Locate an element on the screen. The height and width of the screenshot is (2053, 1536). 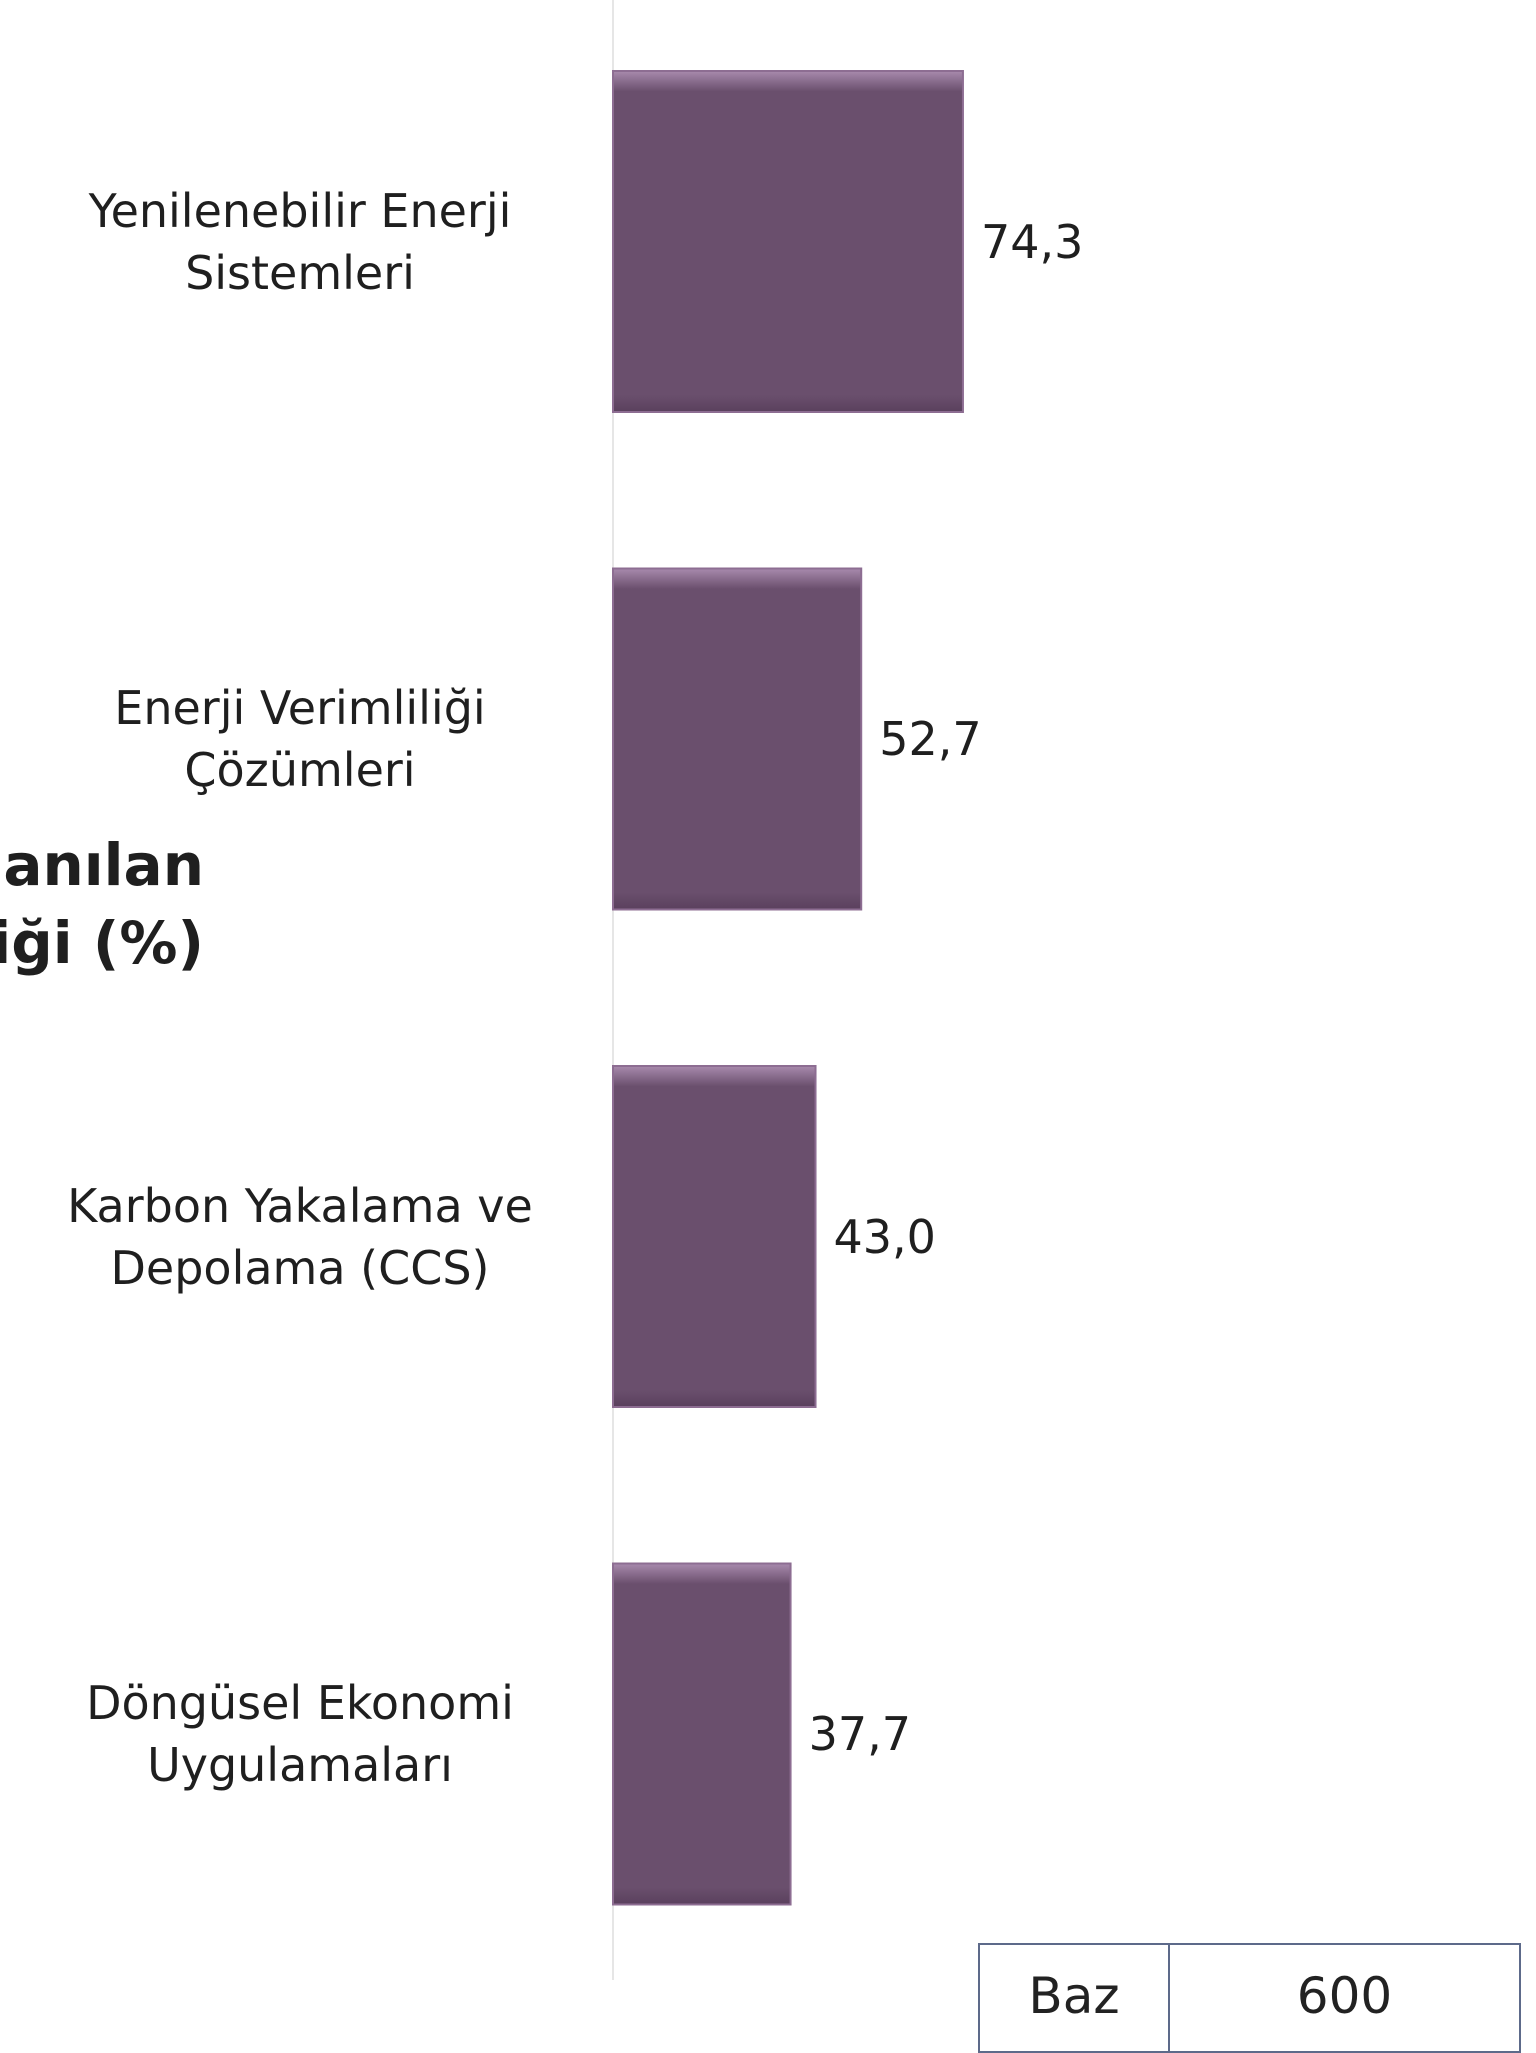
value-label: 43,0 is located at coordinates (884, 1236).